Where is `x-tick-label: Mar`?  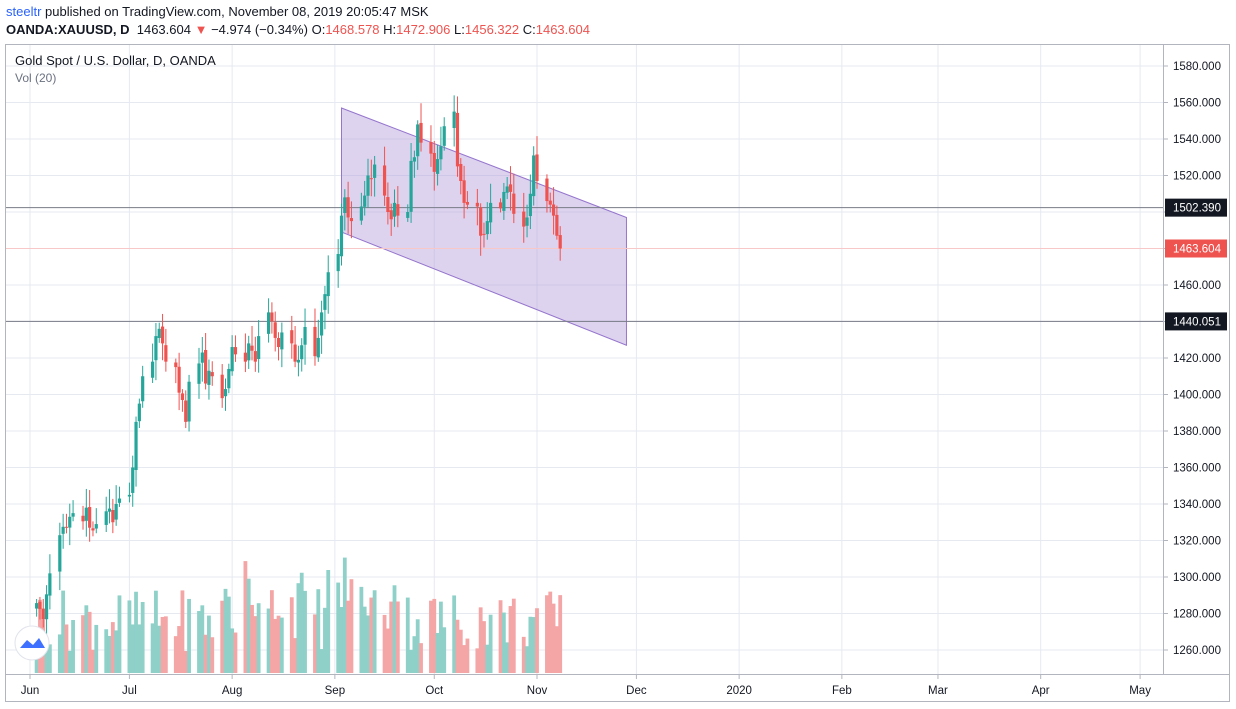
x-tick-label: Mar is located at coordinates (938, 691).